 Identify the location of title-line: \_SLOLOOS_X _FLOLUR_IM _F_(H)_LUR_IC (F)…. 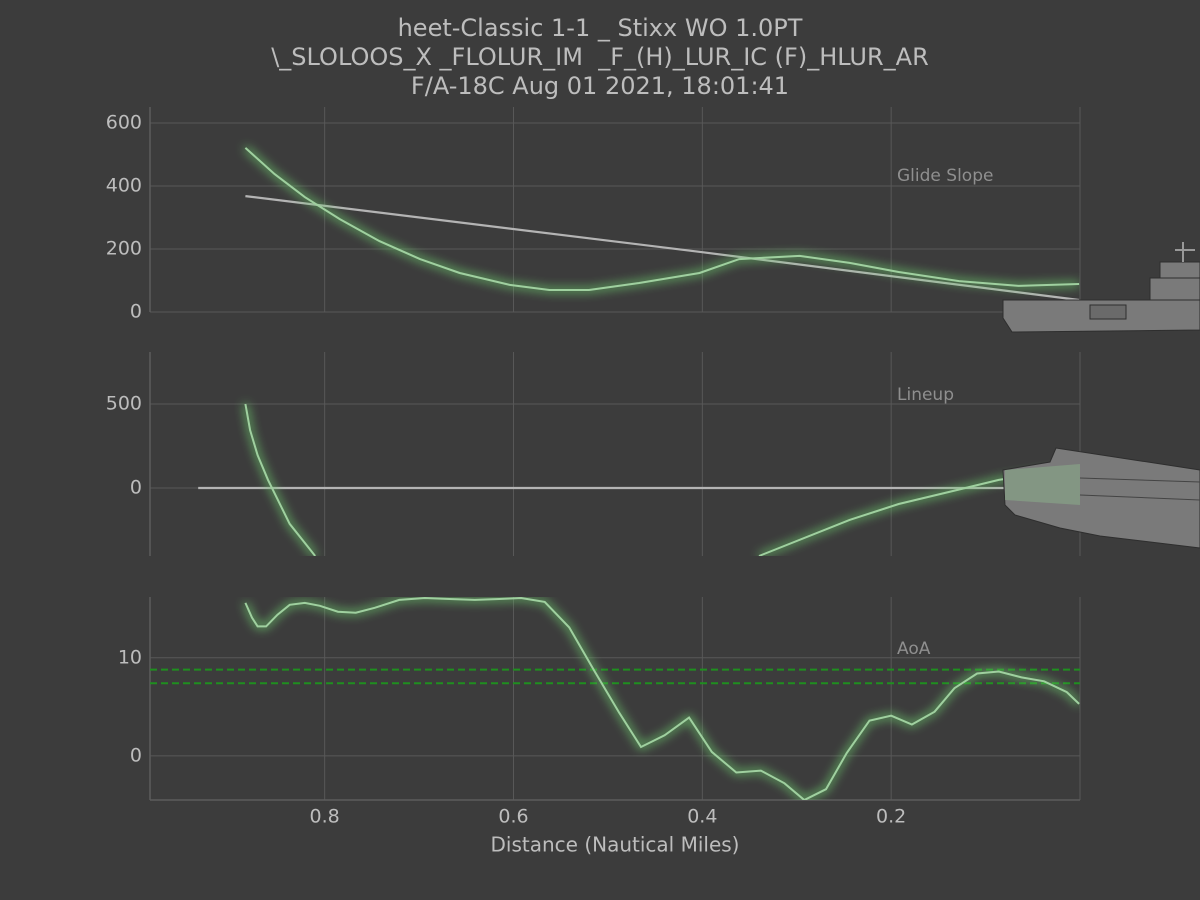
(600, 57).